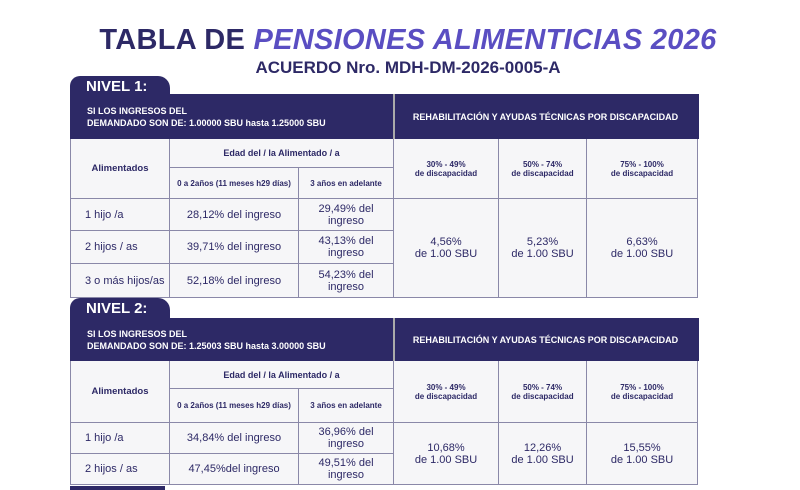  Describe the element at coordinates (234, 247) in the screenshot. I see `pension-value: 39,71% del ingreso` at that location.